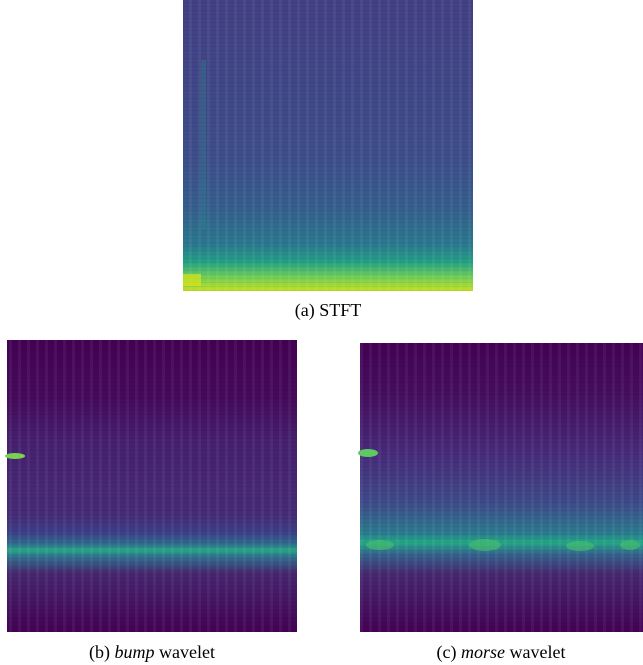  I want to click on caption-label: (b), so click(100, 652).